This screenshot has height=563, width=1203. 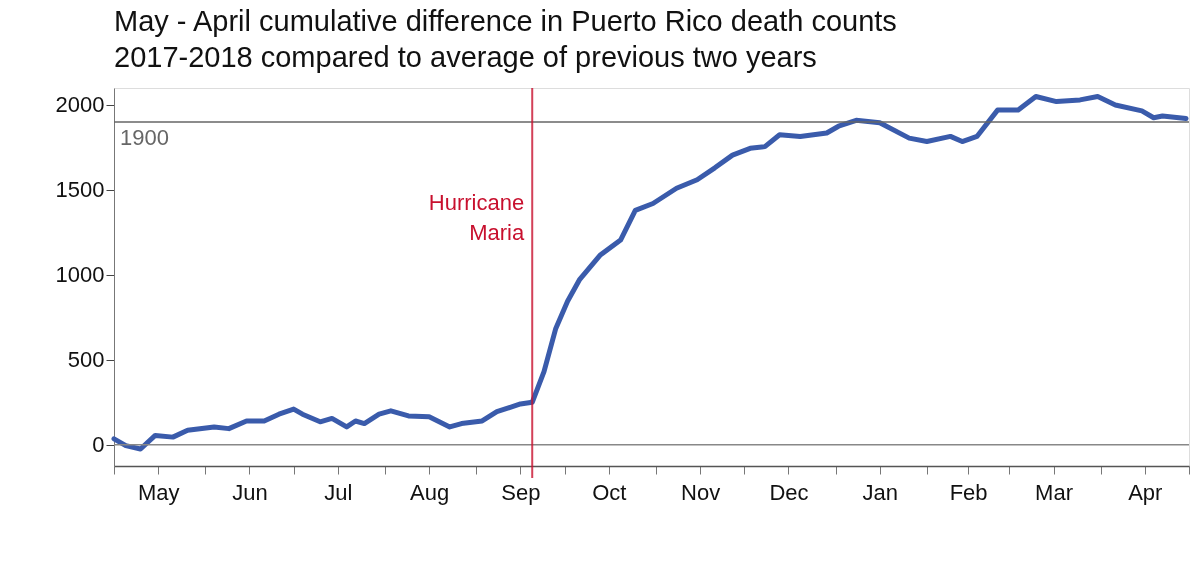 What do you see at coordinates (80, 275) in the screenshot?
I see `y-tick-label: 1000` at bounding box center [80, 275].